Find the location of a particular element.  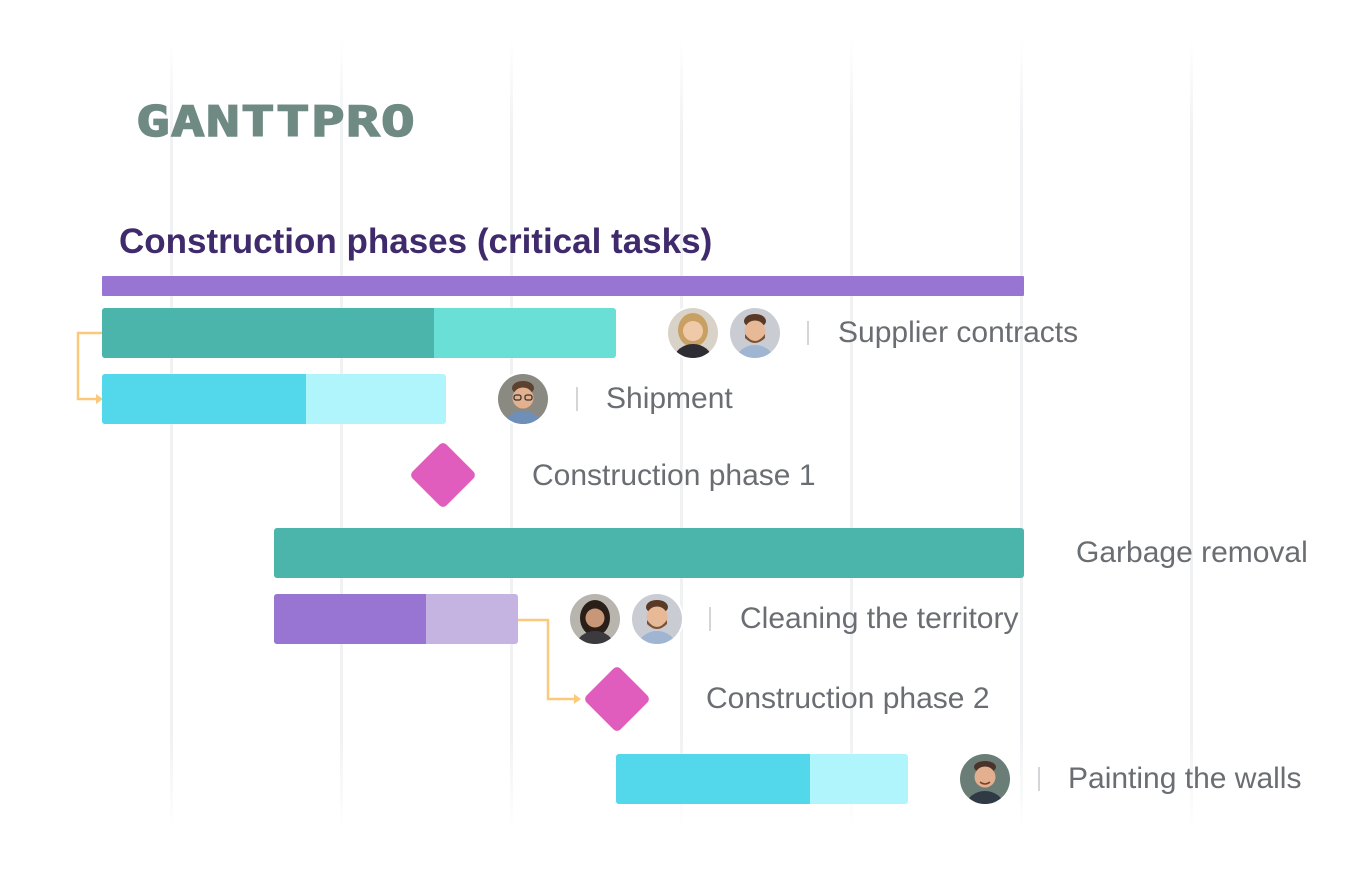

task-bar-supplier-contracts is located at coordinates (359, 333).